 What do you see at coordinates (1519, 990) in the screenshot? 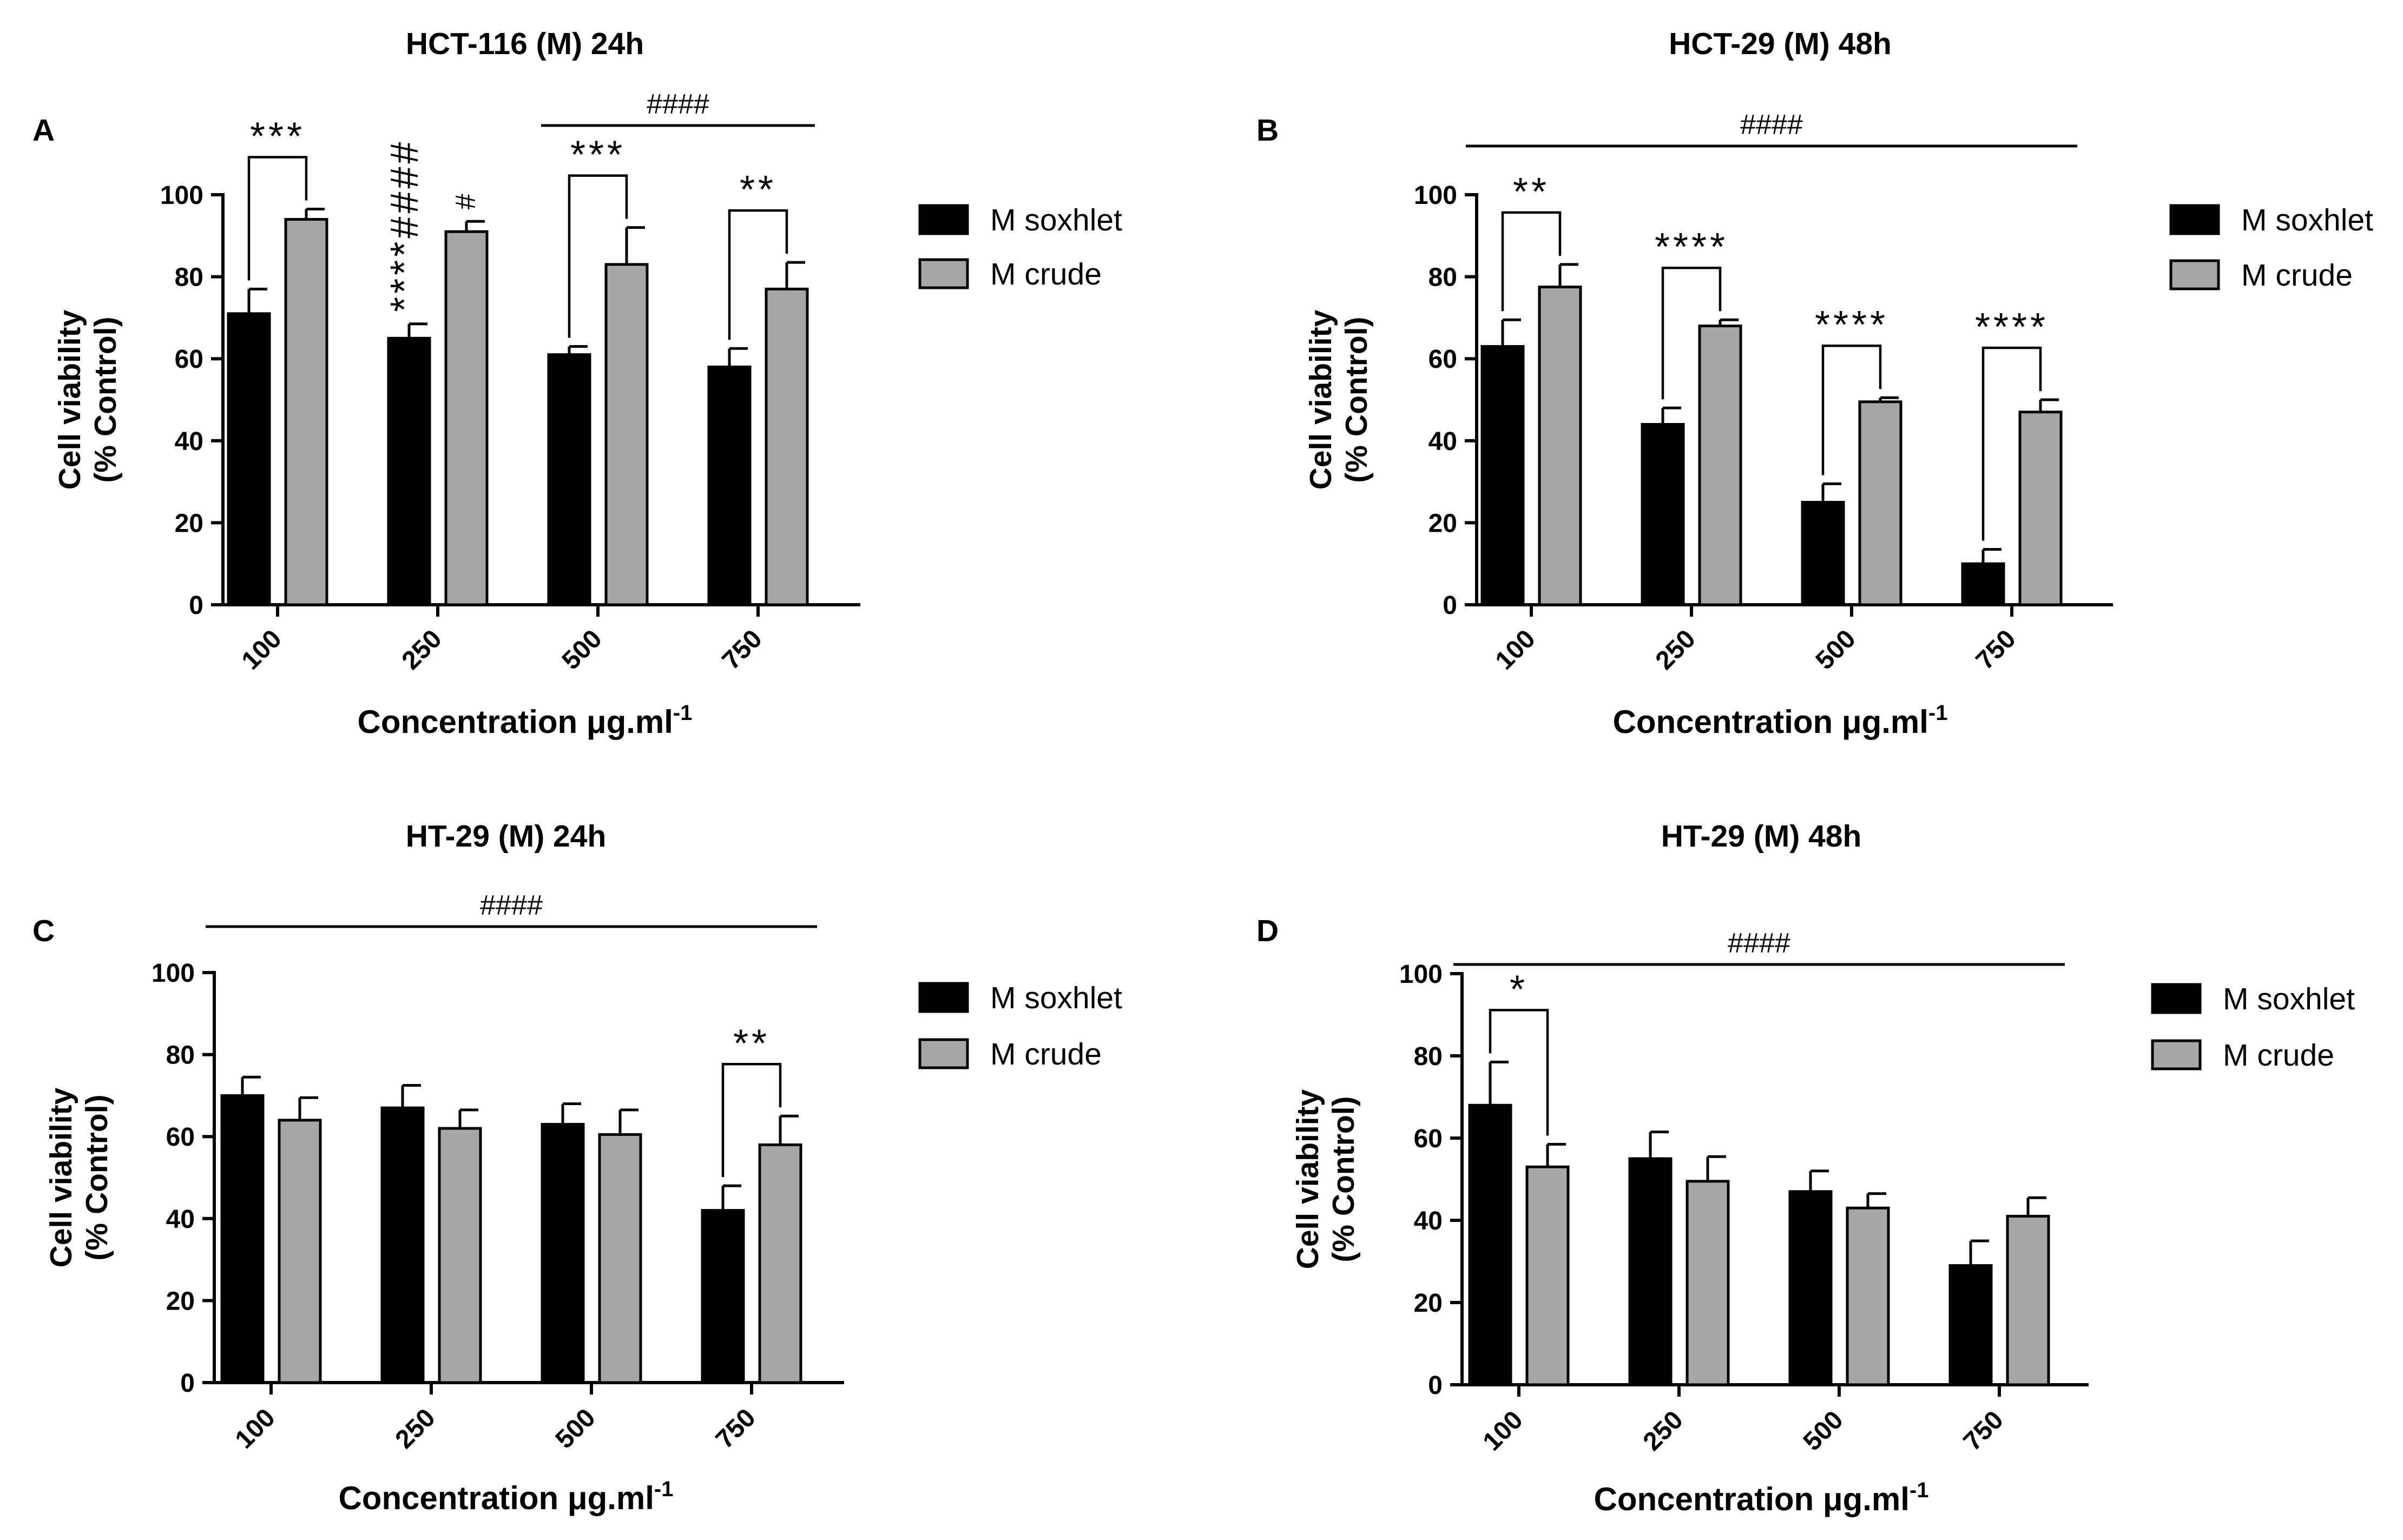
I see `significance-label: *` at bounding box center [1519, 990].